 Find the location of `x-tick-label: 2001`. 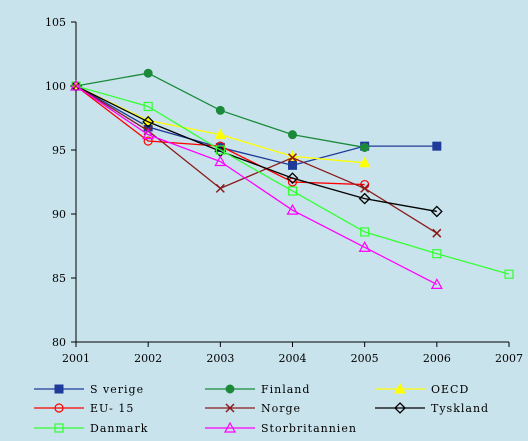

x-tick-label: 2001 is located at coordinates (76, 358).